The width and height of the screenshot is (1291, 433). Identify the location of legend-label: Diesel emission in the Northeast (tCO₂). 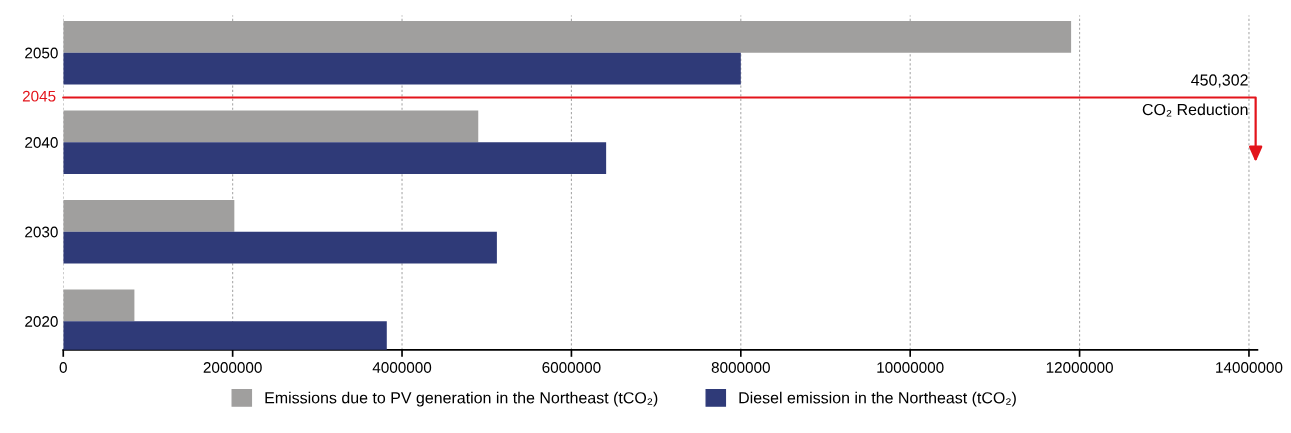
(877, 399).